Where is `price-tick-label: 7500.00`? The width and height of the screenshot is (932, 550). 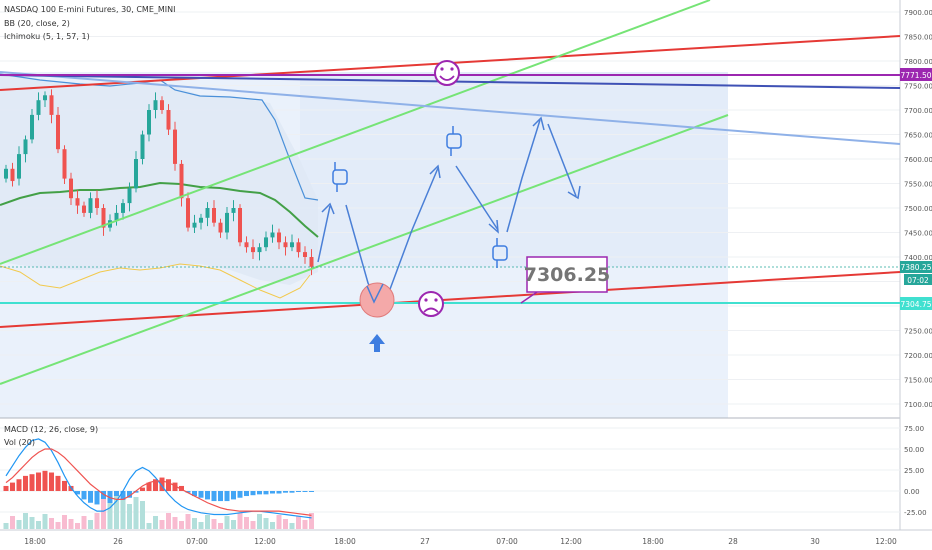
price-tick-label: 7500.00 is located at coordinates (918, 209).